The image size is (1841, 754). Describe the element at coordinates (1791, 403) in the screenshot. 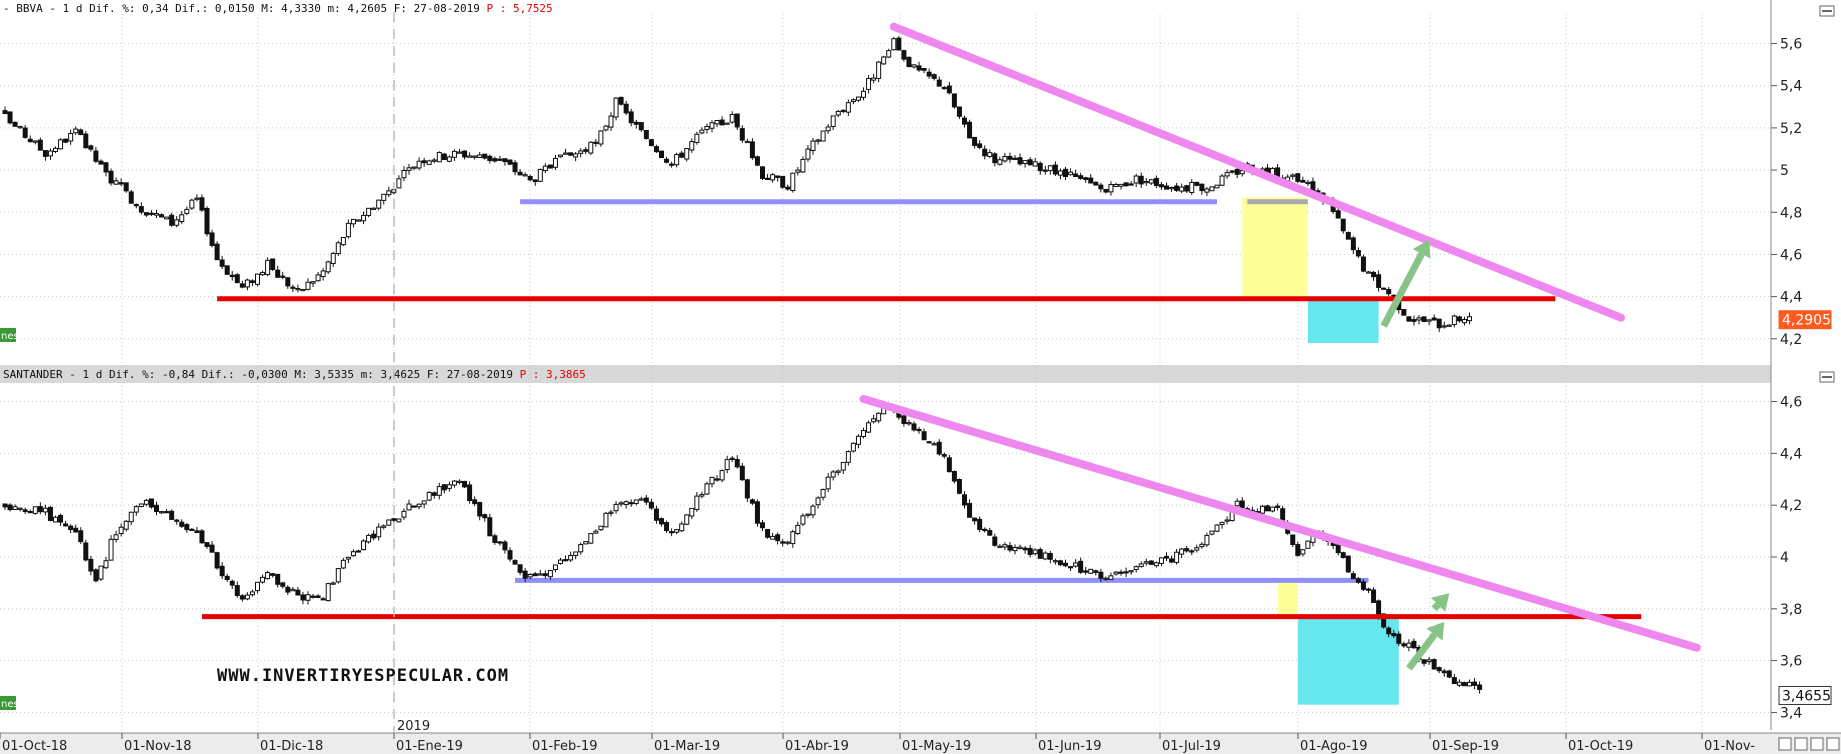

I see `y-tick-label: 4,6` at that location.